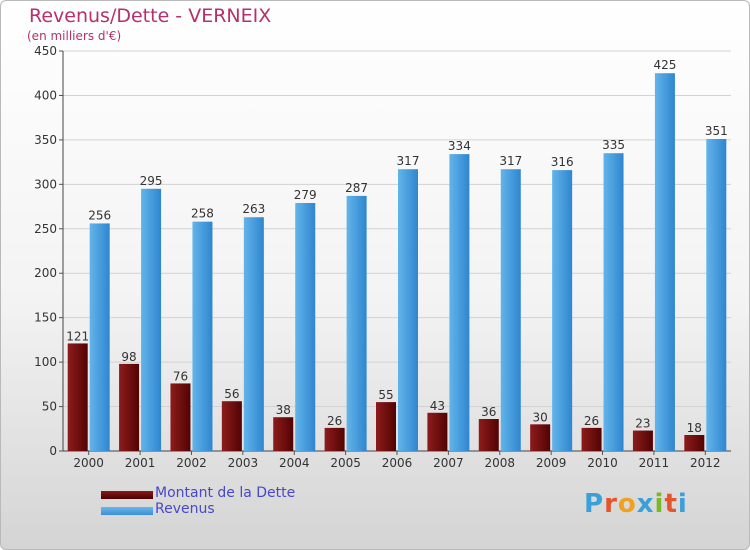 This screenshot has height=550, width=750. I want to click on y-tick-label: 400, so click(45, 95).